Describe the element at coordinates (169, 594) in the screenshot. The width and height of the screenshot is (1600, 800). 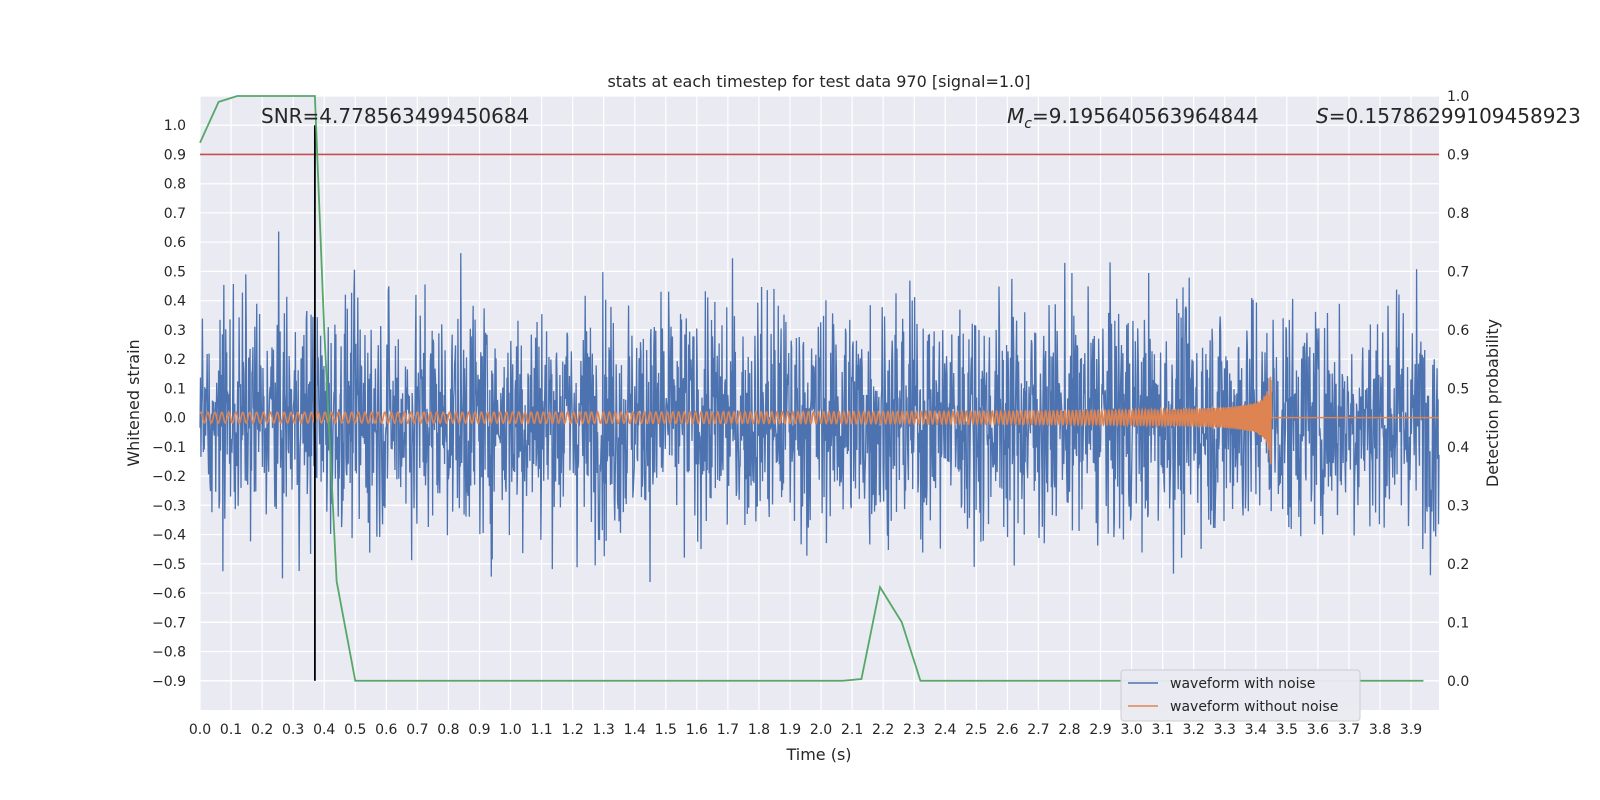
I see `y-left-tick-label: −0.6` at that location.